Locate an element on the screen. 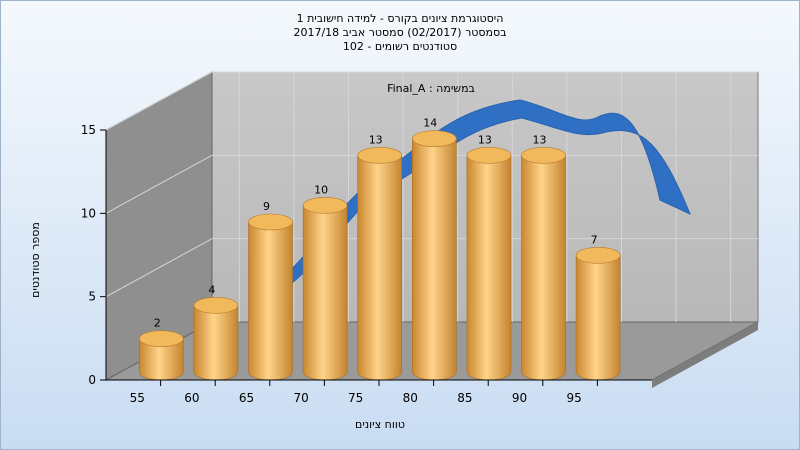 The height and width of the screenshot is (450, 800). x-tick-label: 75 is located at coordinates (355, 398).